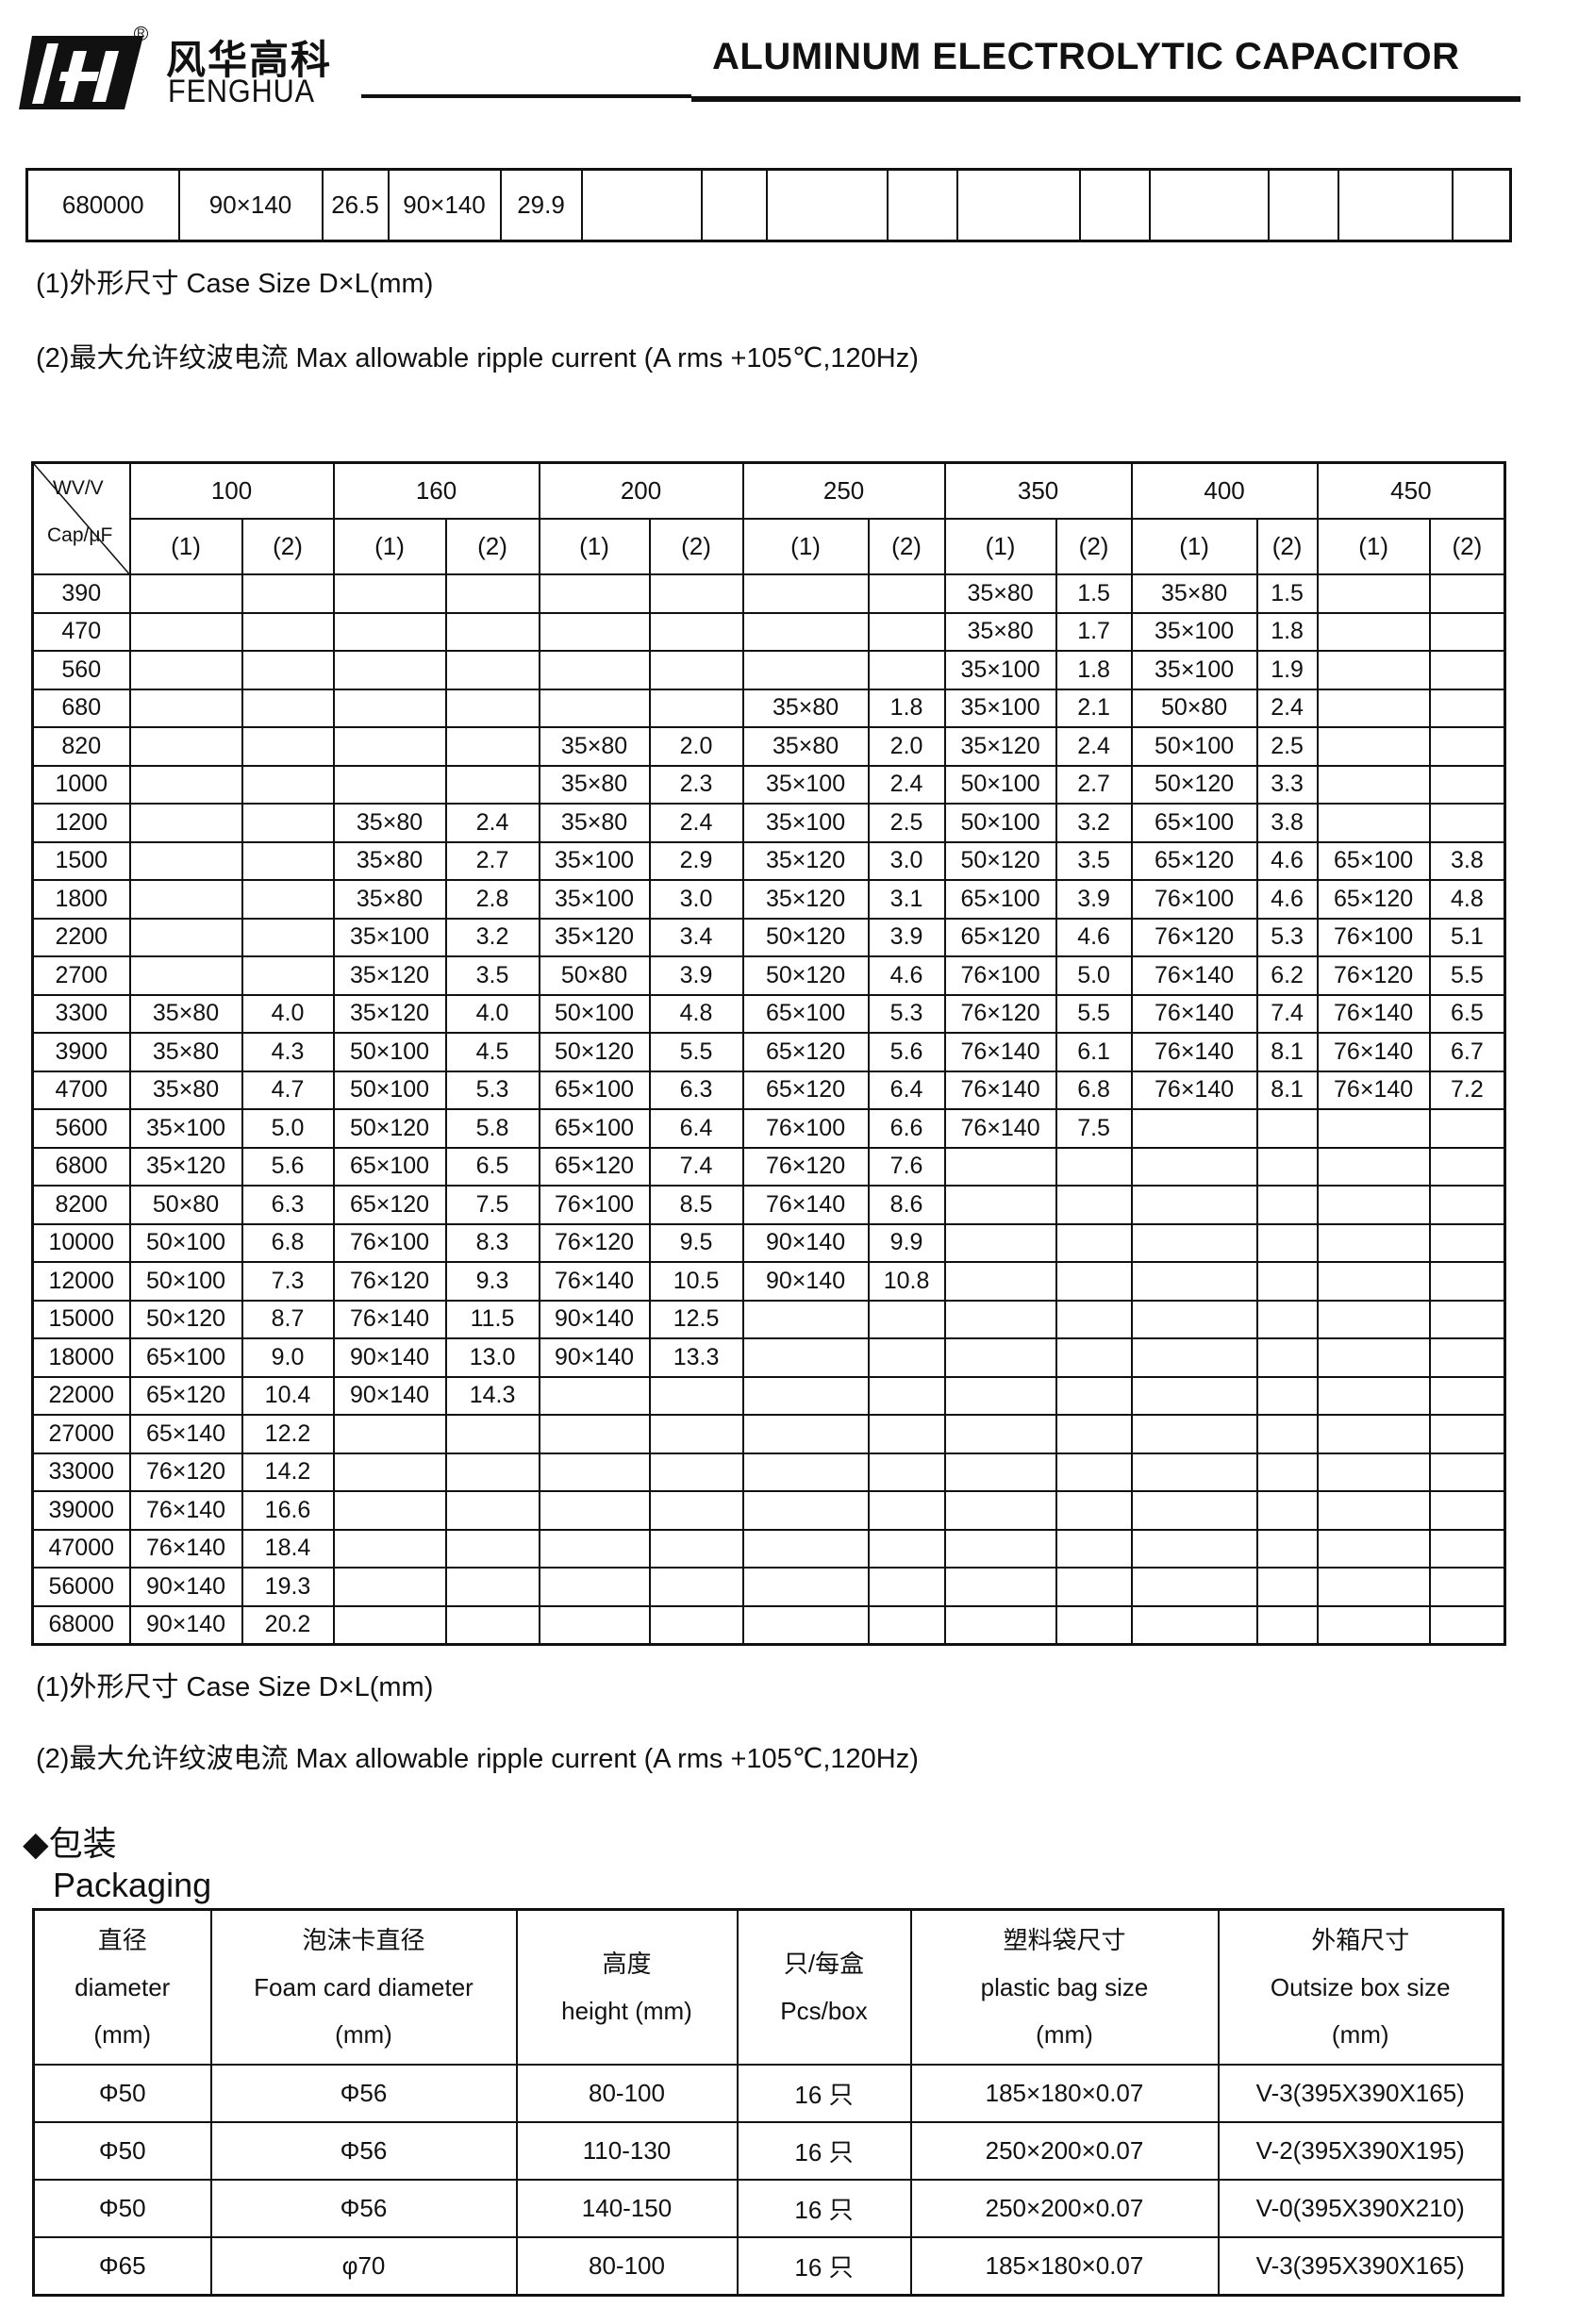  Describe the element at coordinates (1467, 1014) in the screenshot. I see `ripple-current-cell: 6.5` at that location.